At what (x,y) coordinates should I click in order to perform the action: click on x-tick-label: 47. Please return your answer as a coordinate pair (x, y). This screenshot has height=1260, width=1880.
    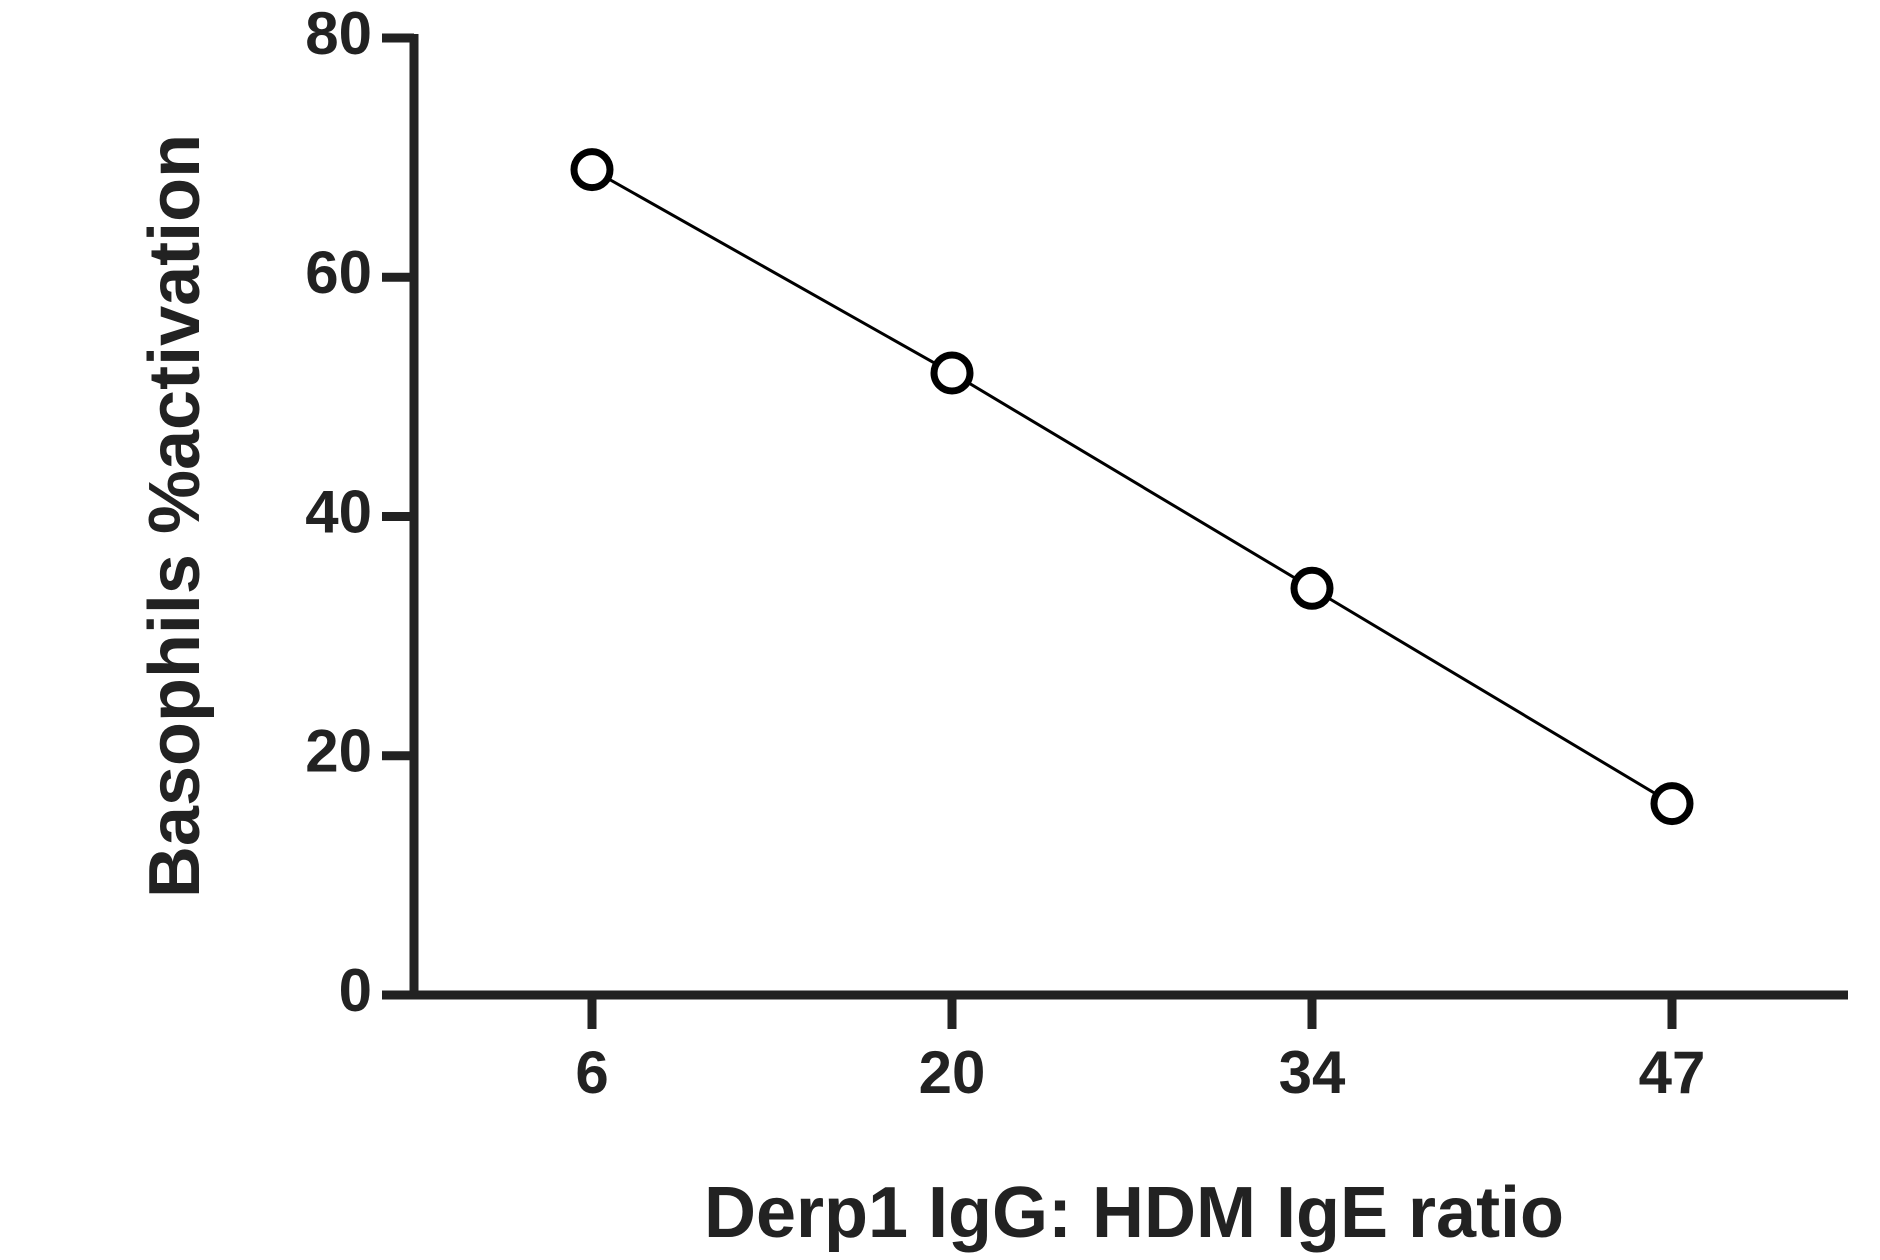
    Looking at the image, I should click on (1672, 1072).